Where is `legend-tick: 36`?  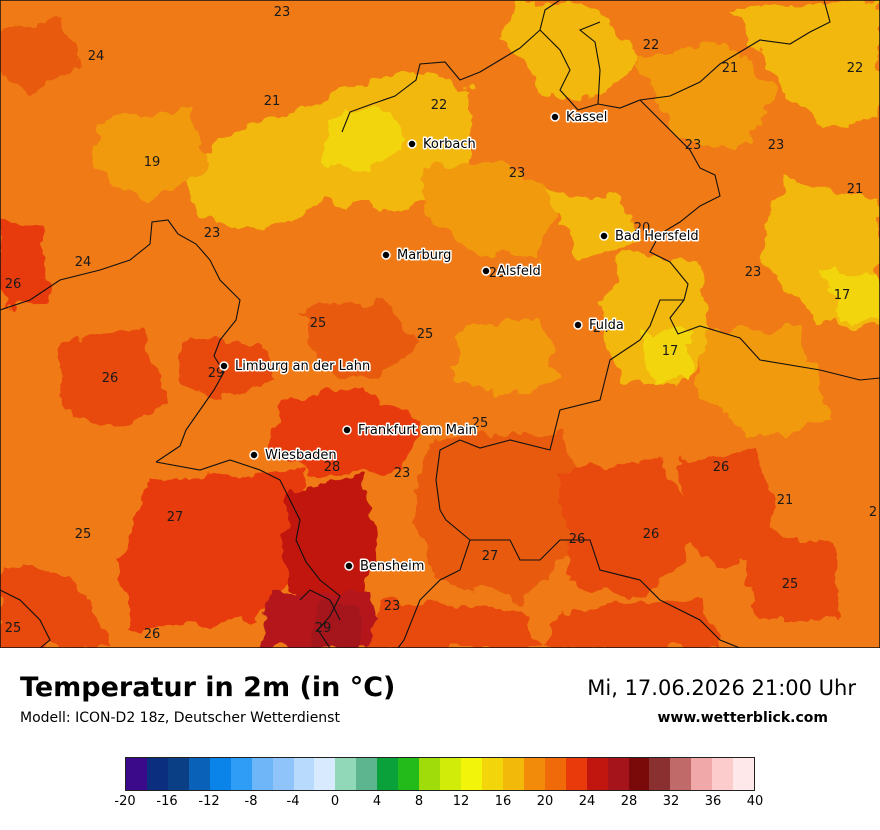 legend-tick: 36 is located at coordinates (713, 801).